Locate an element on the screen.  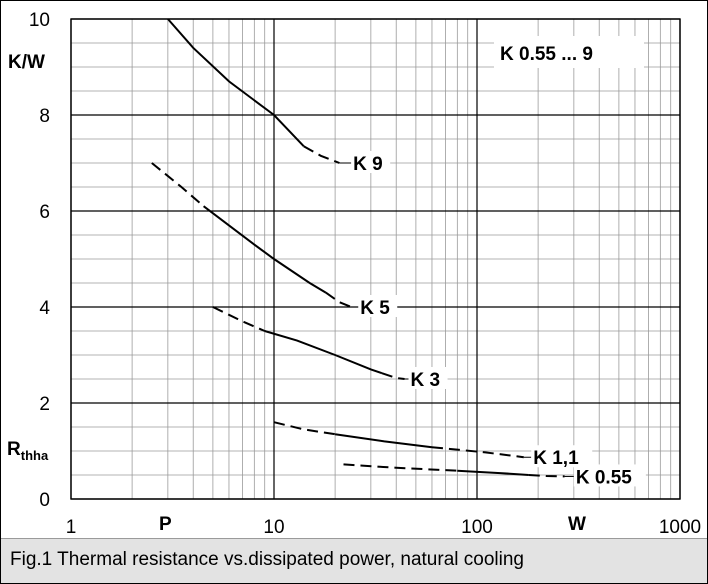
x-axis-symbol-label: P is located at coordinates (165, 524).